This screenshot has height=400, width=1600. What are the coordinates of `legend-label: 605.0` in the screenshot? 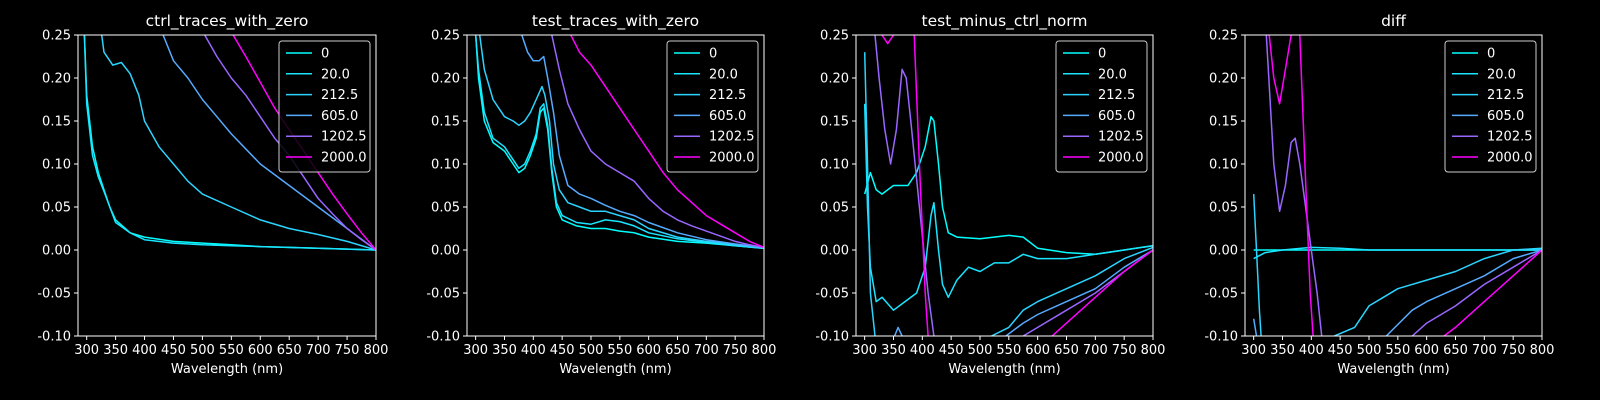 It's located at (727, 116).